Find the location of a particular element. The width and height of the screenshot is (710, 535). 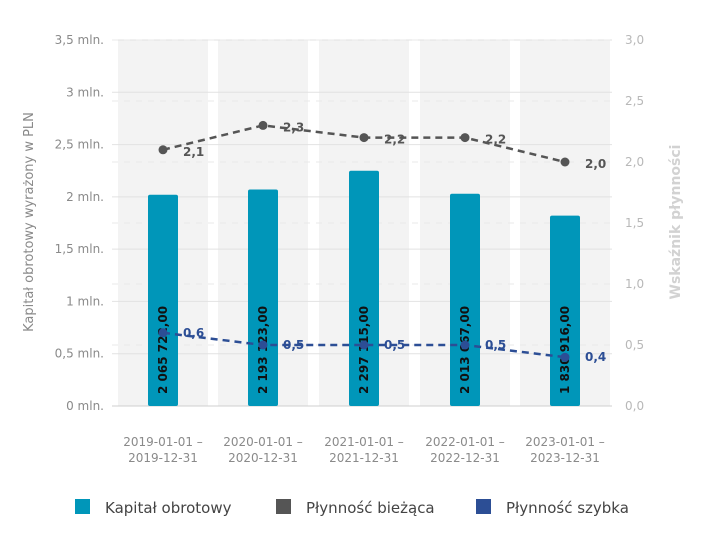

y-left-tick-label: 0 mln. is located at coordinates (85, 406).